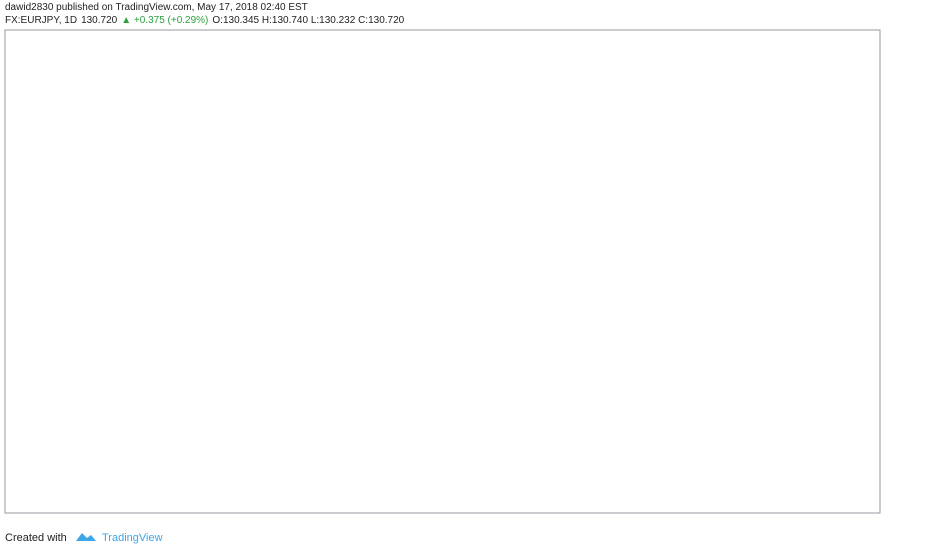 This screenshot has width=932, height=550. I want to click on footer: Created with TradingView, so click(84, 538).